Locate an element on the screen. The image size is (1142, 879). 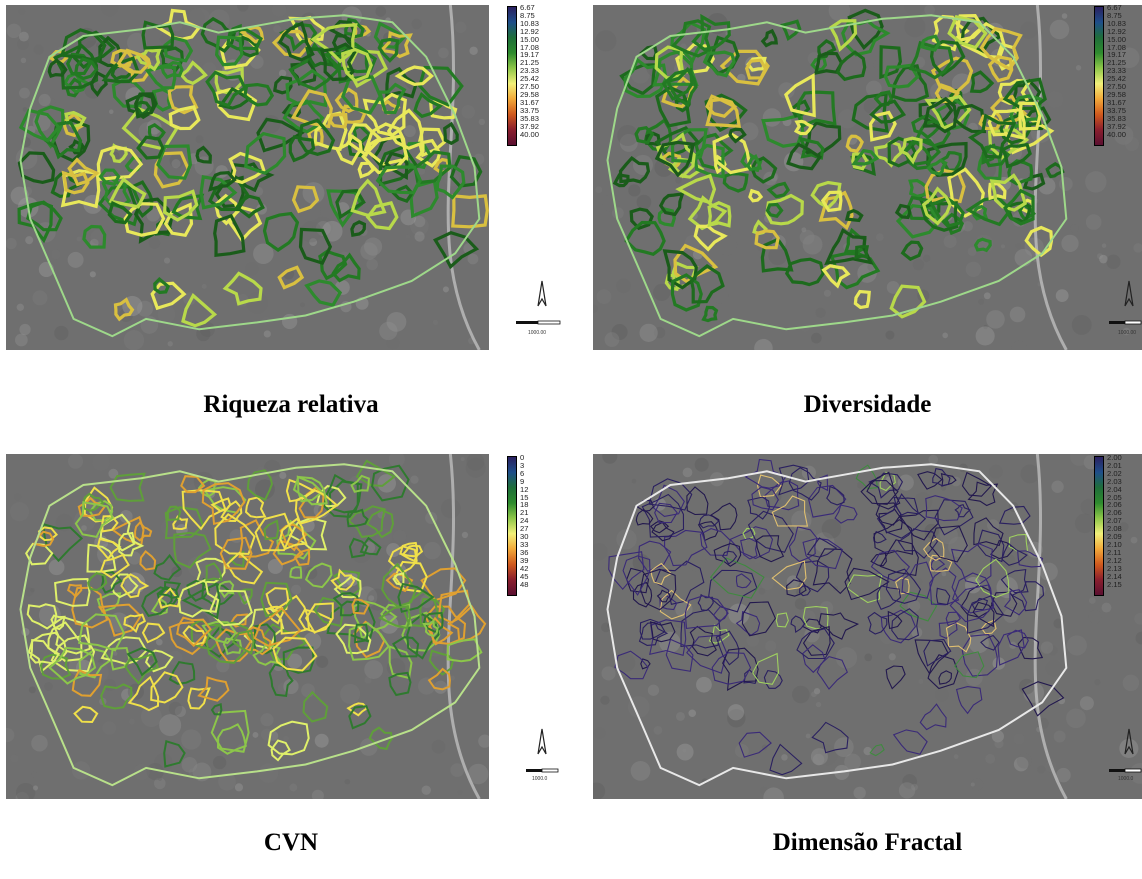
legend-tick-label: 27.50 is located at coordinates (530, 87).